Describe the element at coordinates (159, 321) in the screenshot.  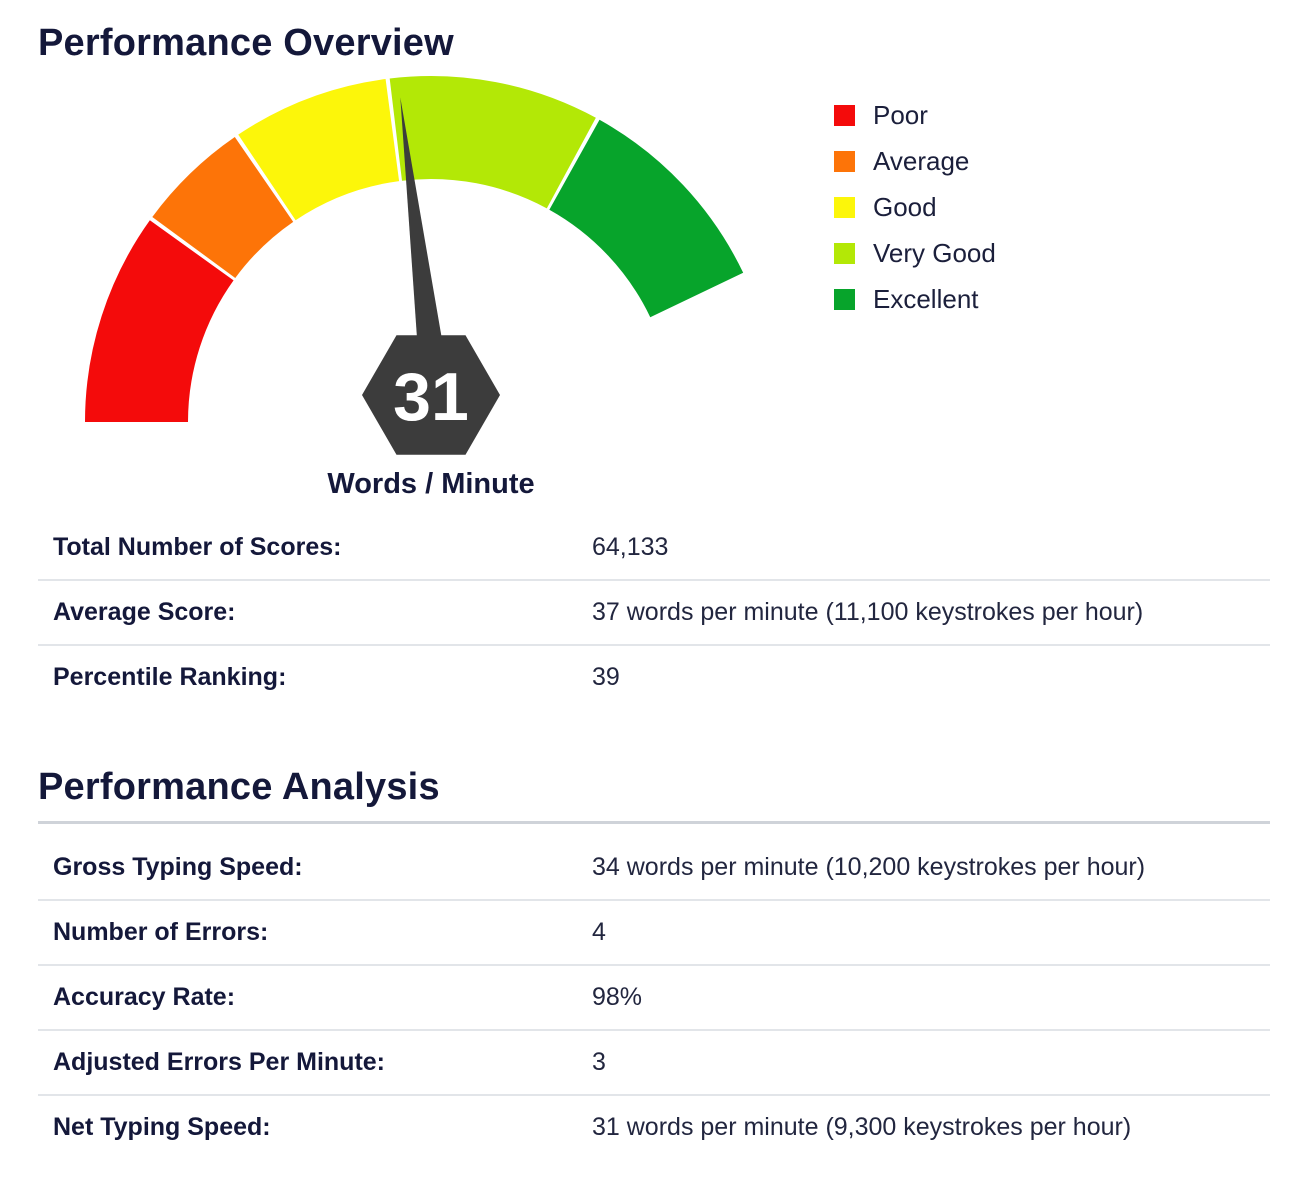
I see `gauge-band-poor` at that location.